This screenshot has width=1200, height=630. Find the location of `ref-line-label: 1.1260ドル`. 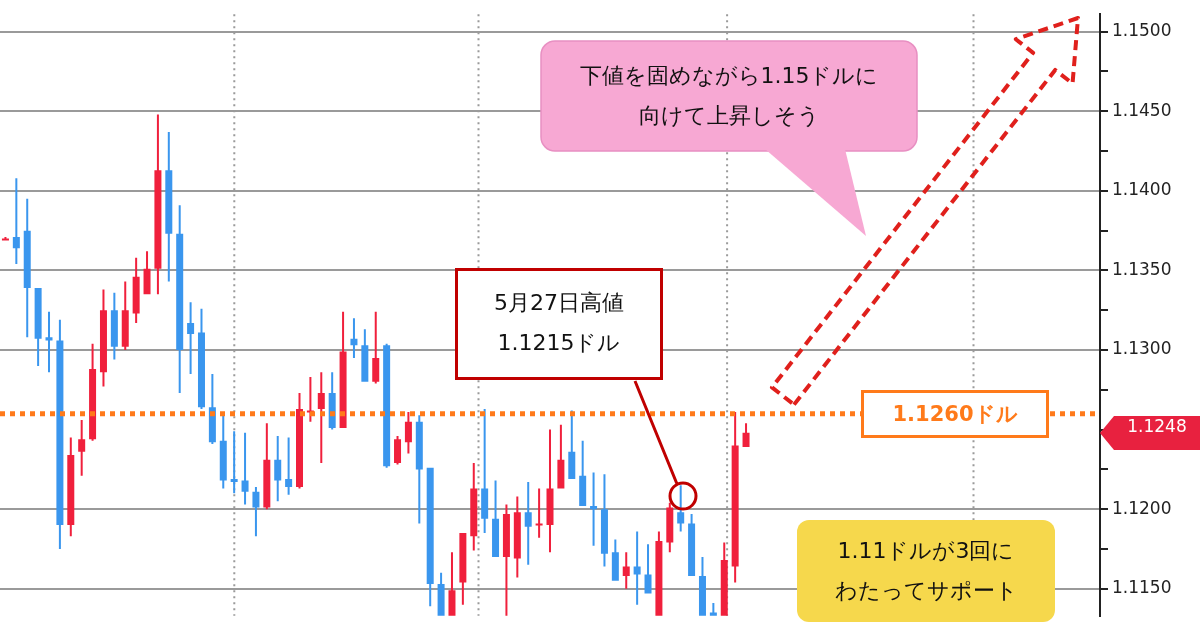

ref-line-label: 1.1260ドル is located at coordinates (955, 413).